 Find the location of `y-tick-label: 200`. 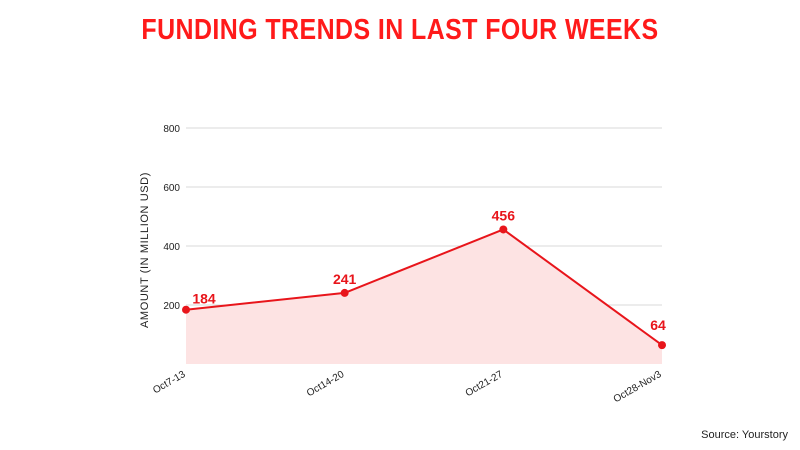

y-tick-label: 200 is located at coordinates (171, 306).